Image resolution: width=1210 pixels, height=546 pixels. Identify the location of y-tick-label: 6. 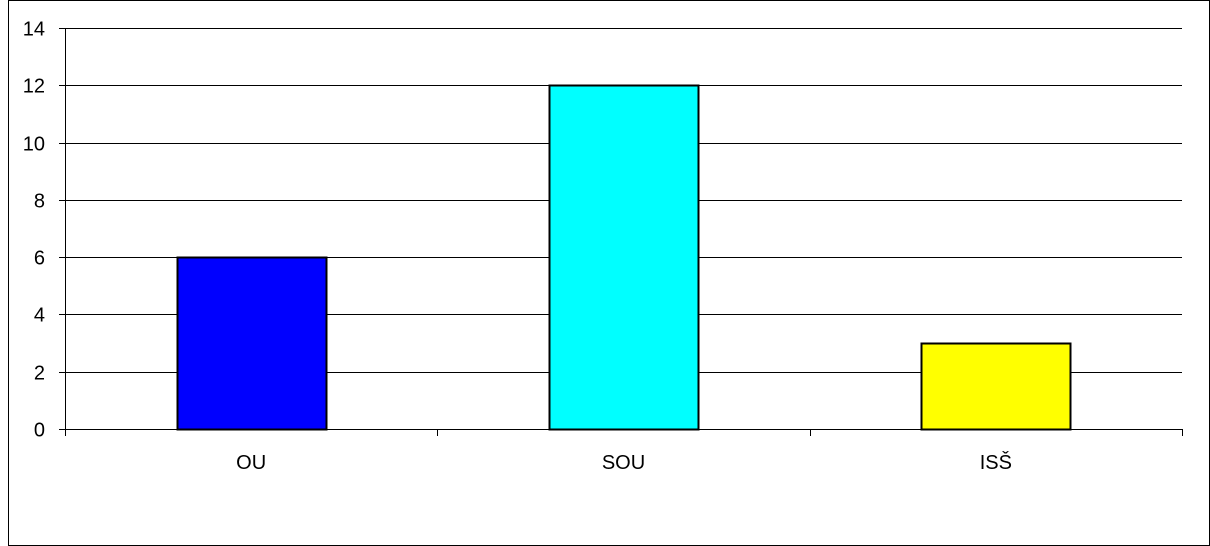
(39, 259).